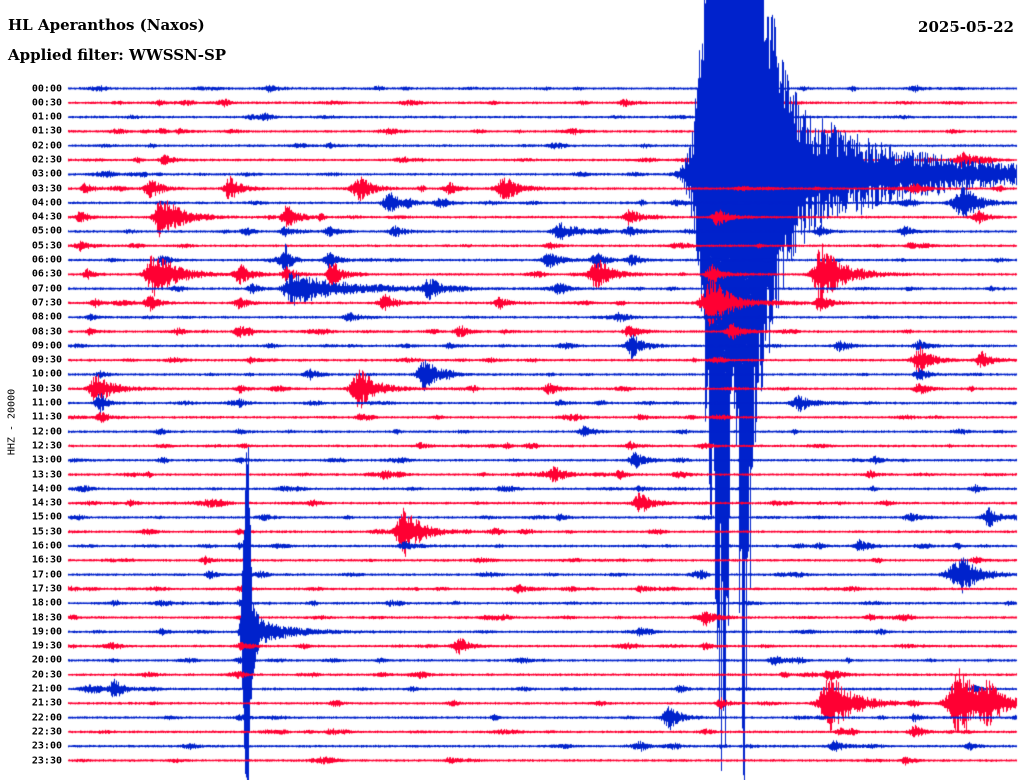 The height and width of the screenshot is (780, 1024). Describe the element at coordinates (12, 422) in the screenshot. I see `channel-scale-label: HHZ - 20000` at that location.